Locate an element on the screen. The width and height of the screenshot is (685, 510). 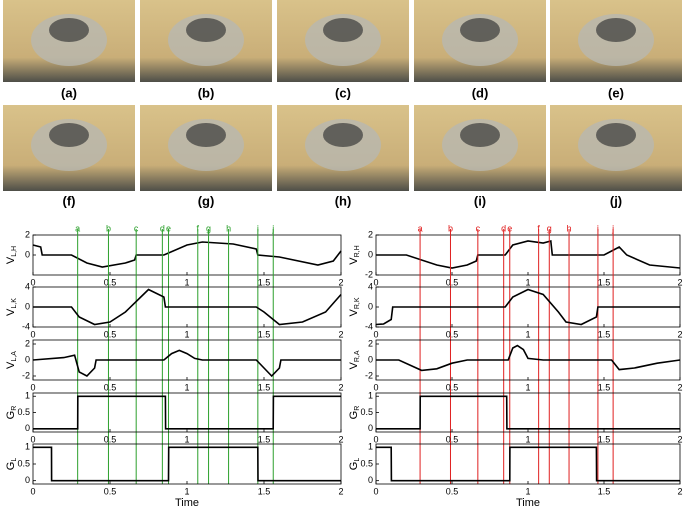
frame-label: (g) is located at coordinates (206, 200).